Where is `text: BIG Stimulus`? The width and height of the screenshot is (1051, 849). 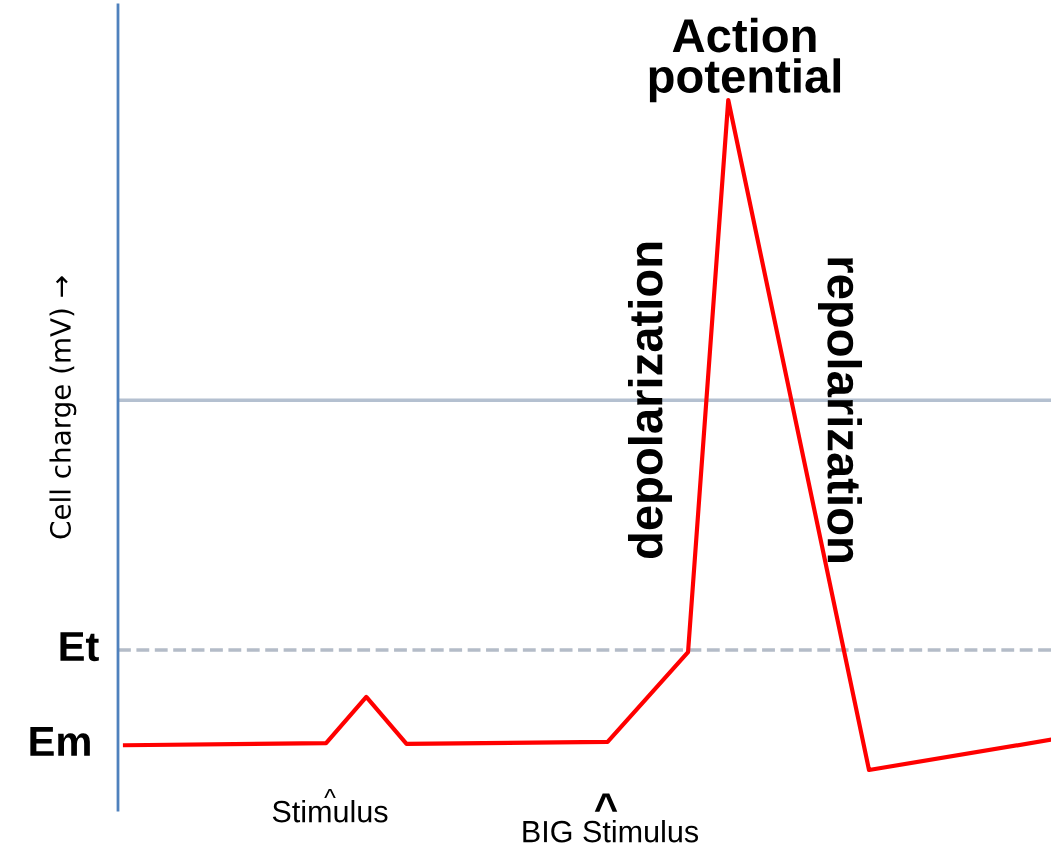
text: BIG Stimulus is located at coordinates (611, 831).